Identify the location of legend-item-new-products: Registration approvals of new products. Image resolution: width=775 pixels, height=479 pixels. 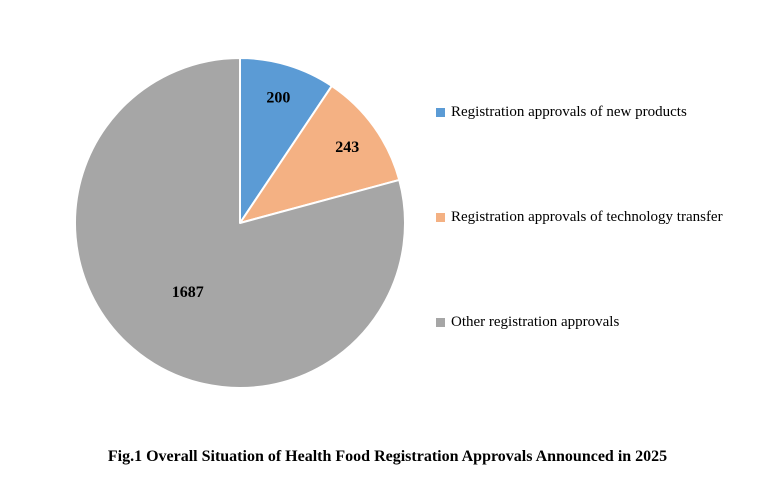
(561, 112).